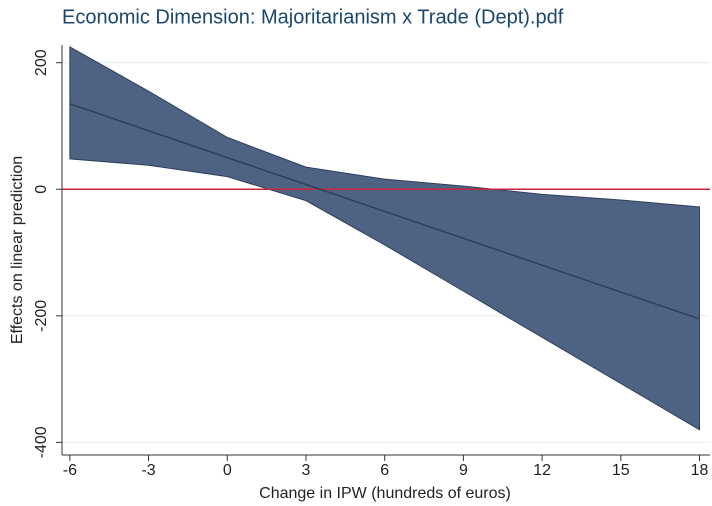  Describe the element at coordinates (306, 470) in the screenshot. I see `x-tick-label: 3` at that location.